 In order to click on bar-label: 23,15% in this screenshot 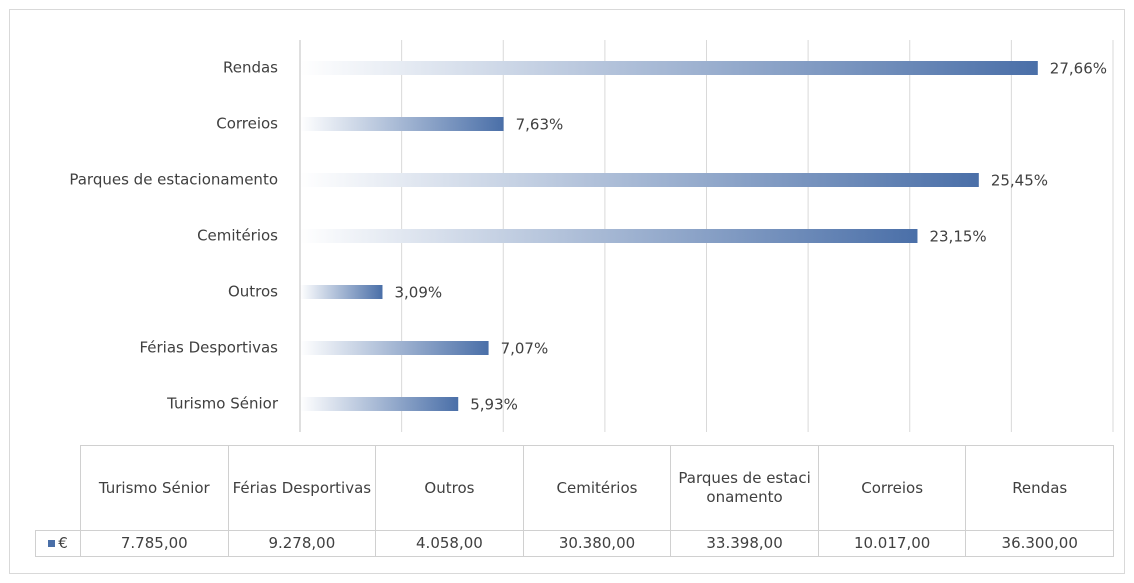, I will do `click(957, 237)`.